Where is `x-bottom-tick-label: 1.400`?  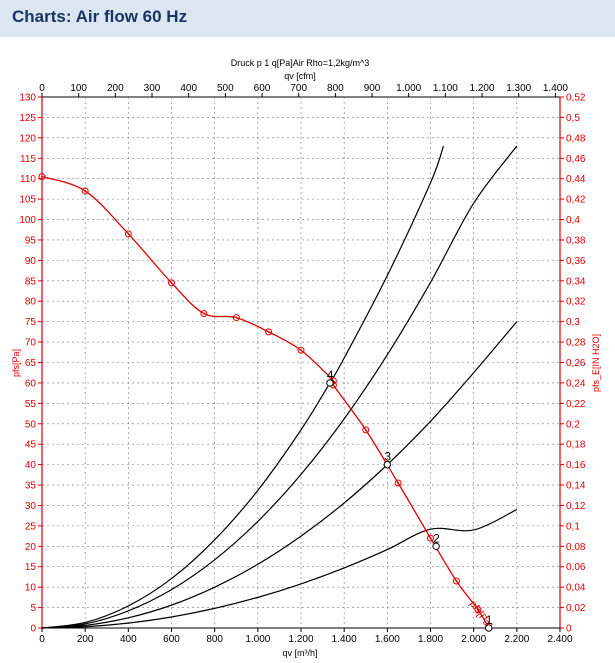 x-bottom-tick-label: 1.400 is located at coordinates (344, 639).